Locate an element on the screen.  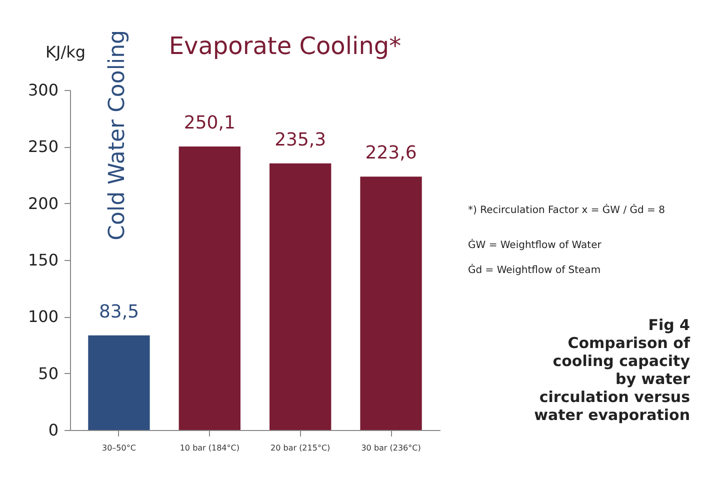
y-tick-label: 300 is located at coordinates (43, 90).